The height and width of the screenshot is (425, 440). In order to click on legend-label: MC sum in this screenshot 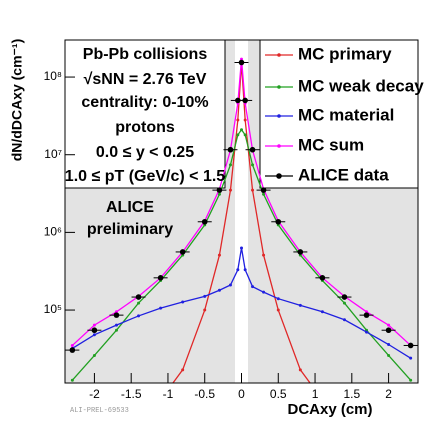, I will do `click(331, 144)`.